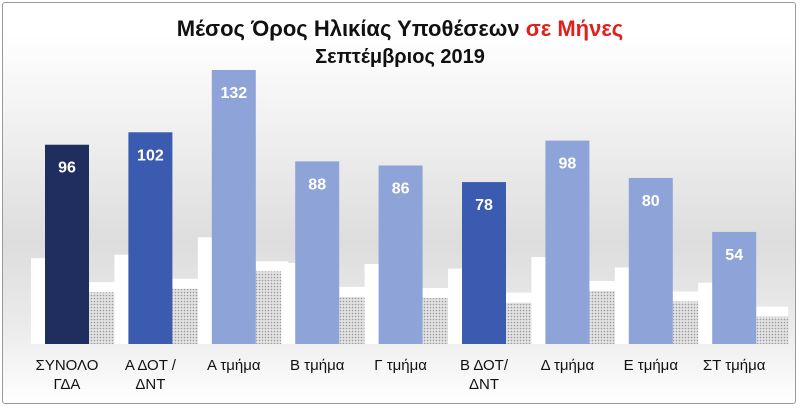 The image size is (800, 408). What do you see at coordinates (67, 168) in the screenshot?
I see `bar-value-label: 96` at bounding box center [67, 168].